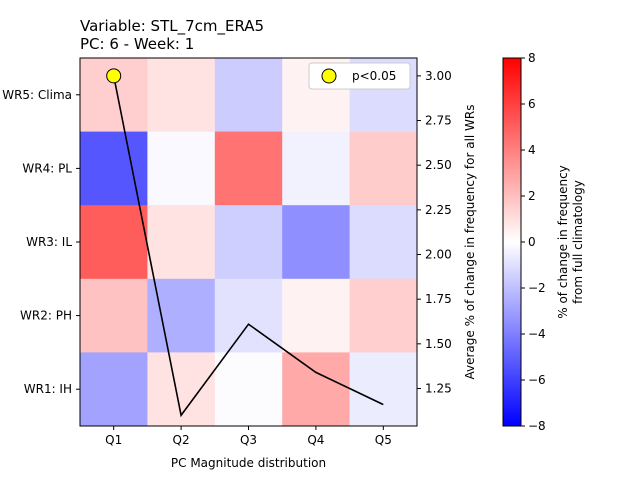 This screenshot has width=640, height=484. I want to click on y-tick-label: WR1: IH, so click(48, 389).